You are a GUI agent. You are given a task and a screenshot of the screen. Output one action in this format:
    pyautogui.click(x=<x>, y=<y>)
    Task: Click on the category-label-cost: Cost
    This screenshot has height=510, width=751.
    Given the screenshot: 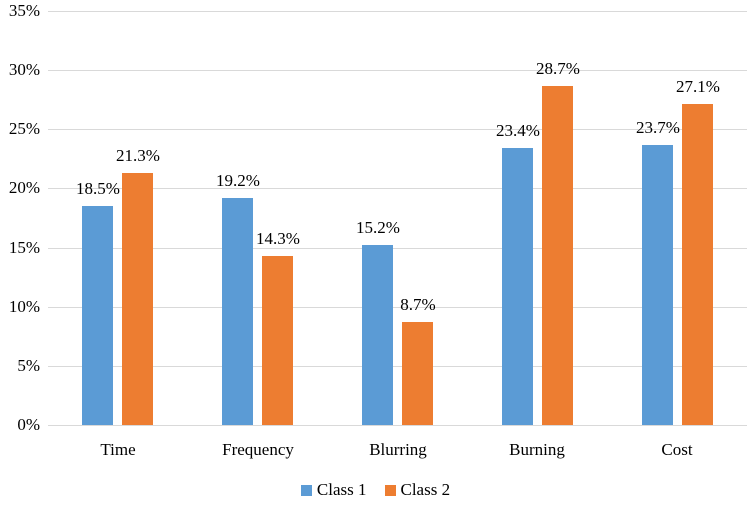 What is the action you would take?
    pyautogui.click(x=677, y=449)
    